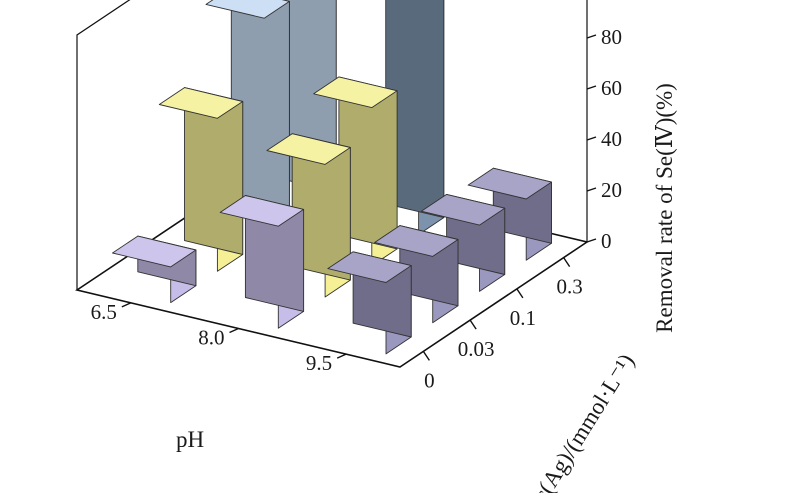 This screenshot has height=493, width=800. Describe the element at coordinates (429, 380) in the screenshot. I see `x-tick-label: 0` at that location.